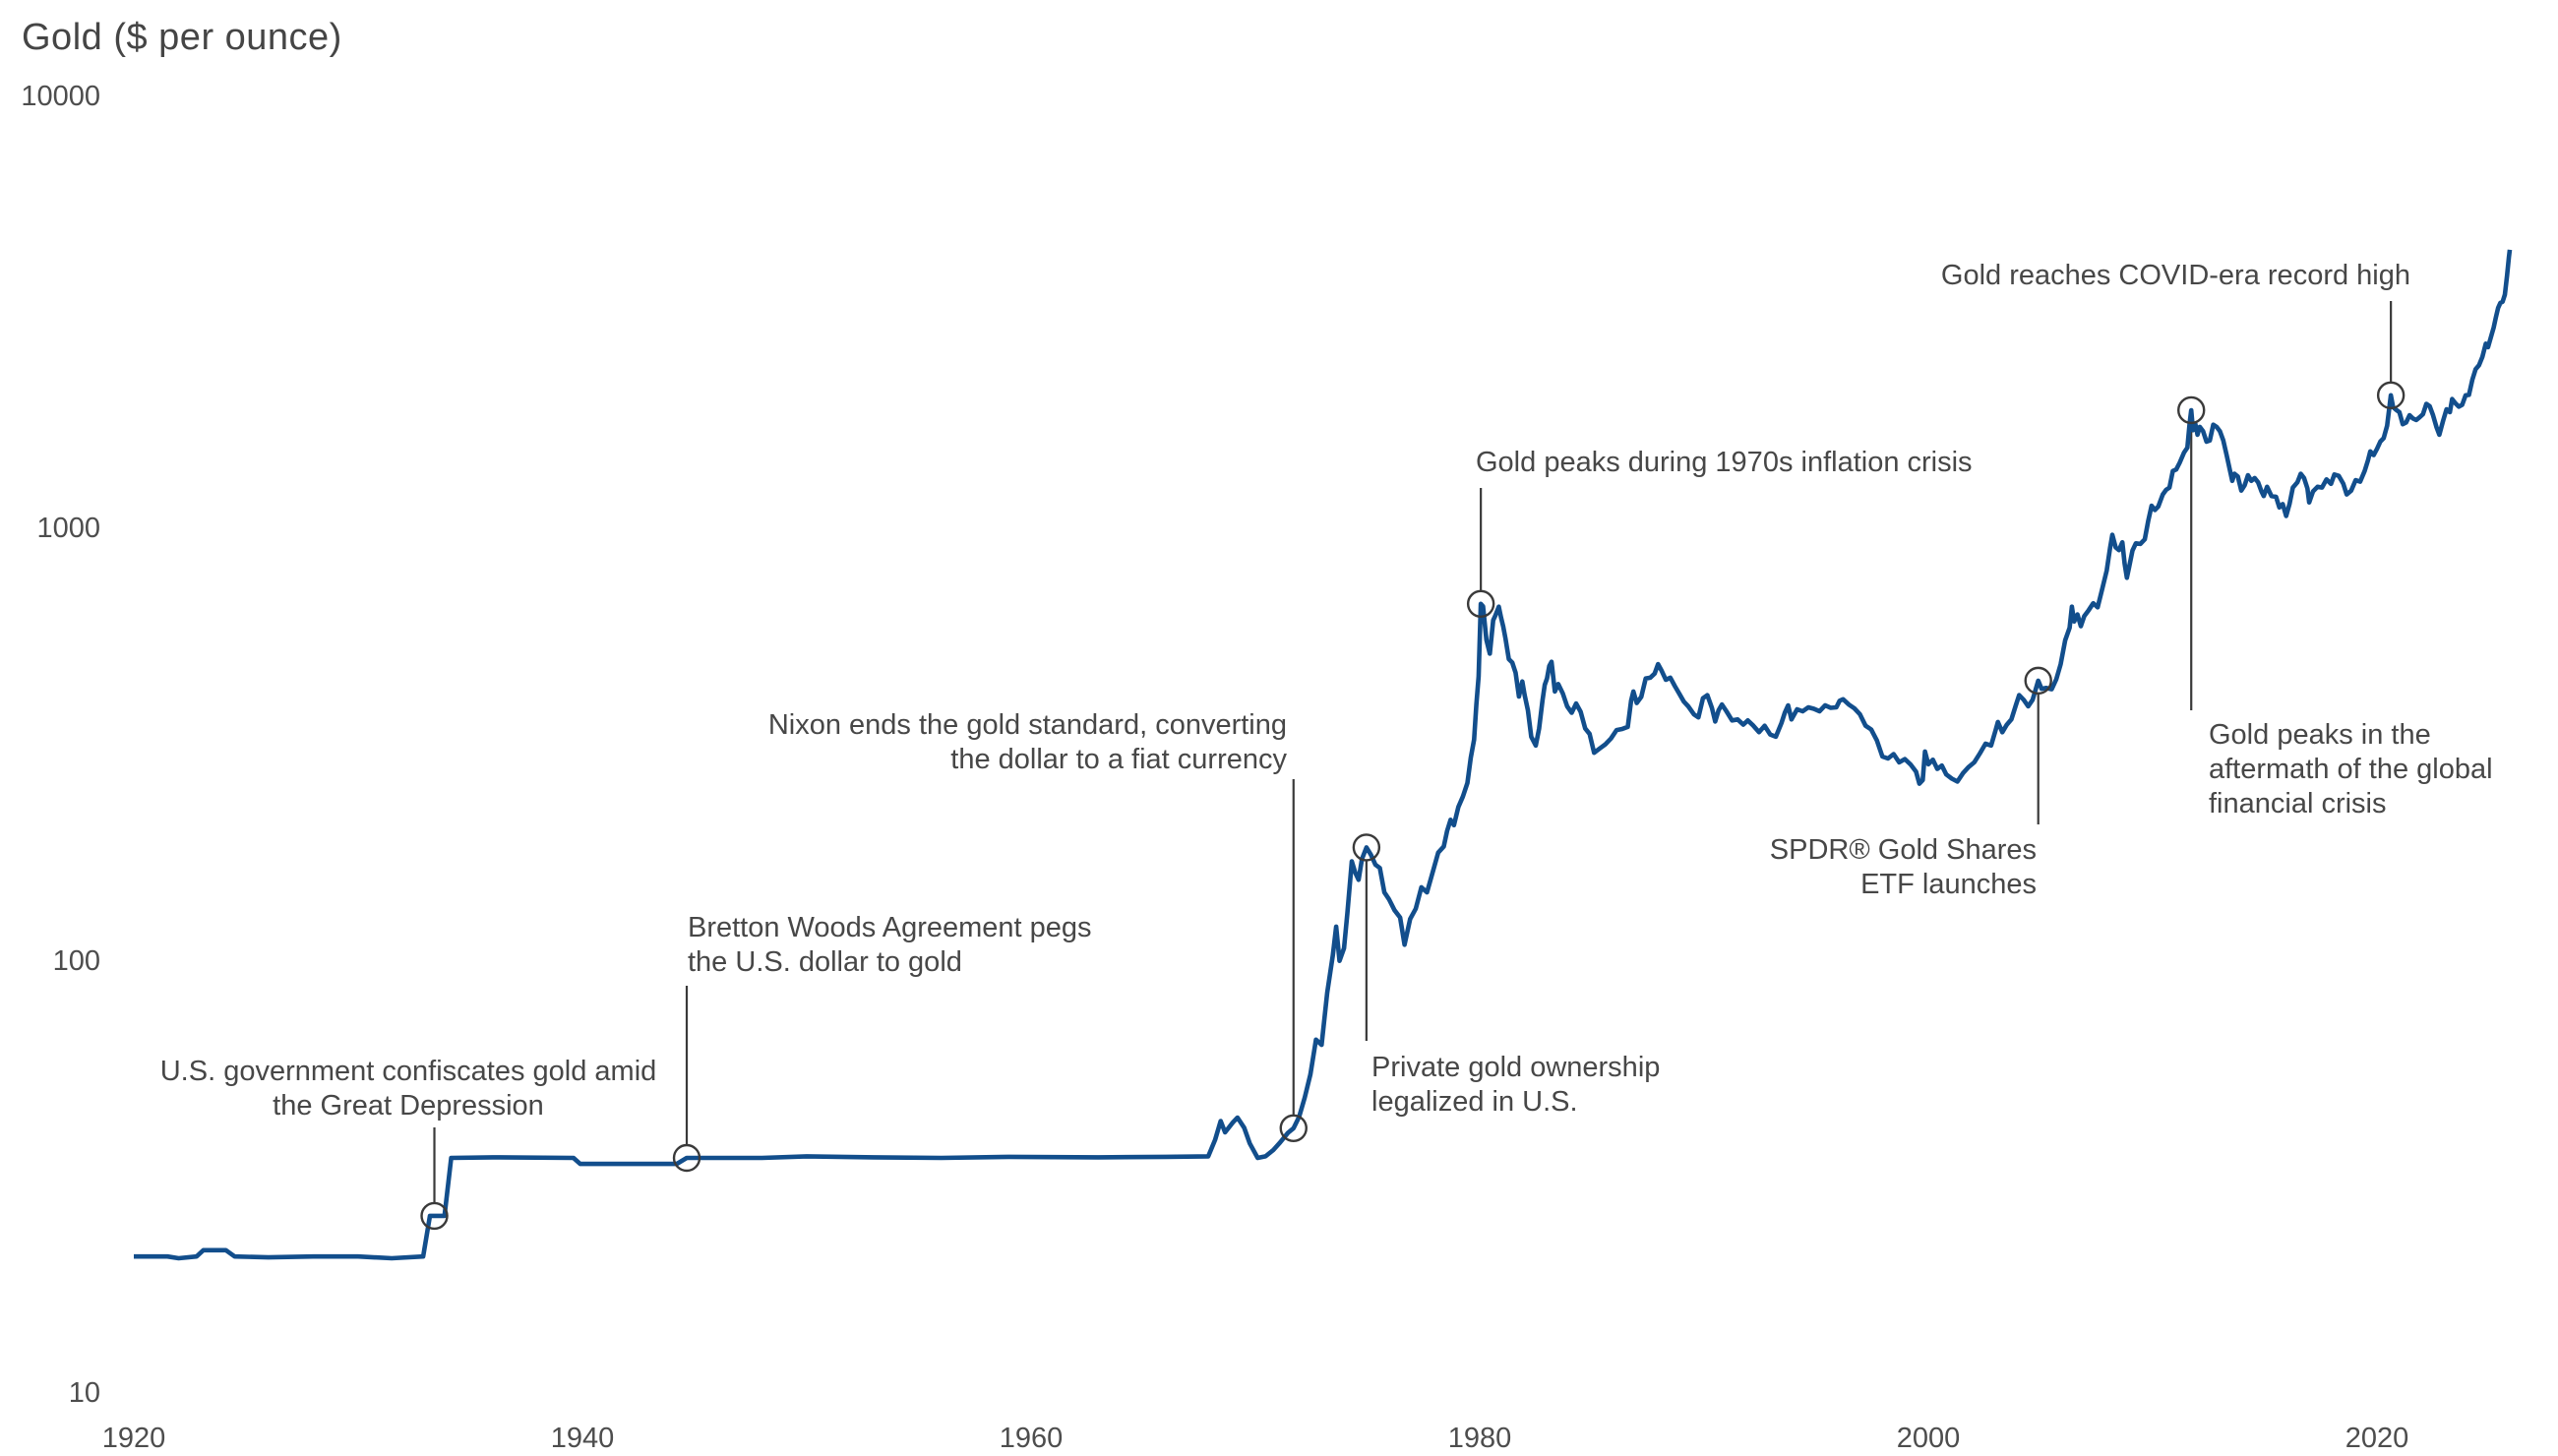 The image size is (2558, 1456). Describe the element at coordinates (1366, 847) in the screenshot. I see `event-marker-private-ownership-1974` at that location.